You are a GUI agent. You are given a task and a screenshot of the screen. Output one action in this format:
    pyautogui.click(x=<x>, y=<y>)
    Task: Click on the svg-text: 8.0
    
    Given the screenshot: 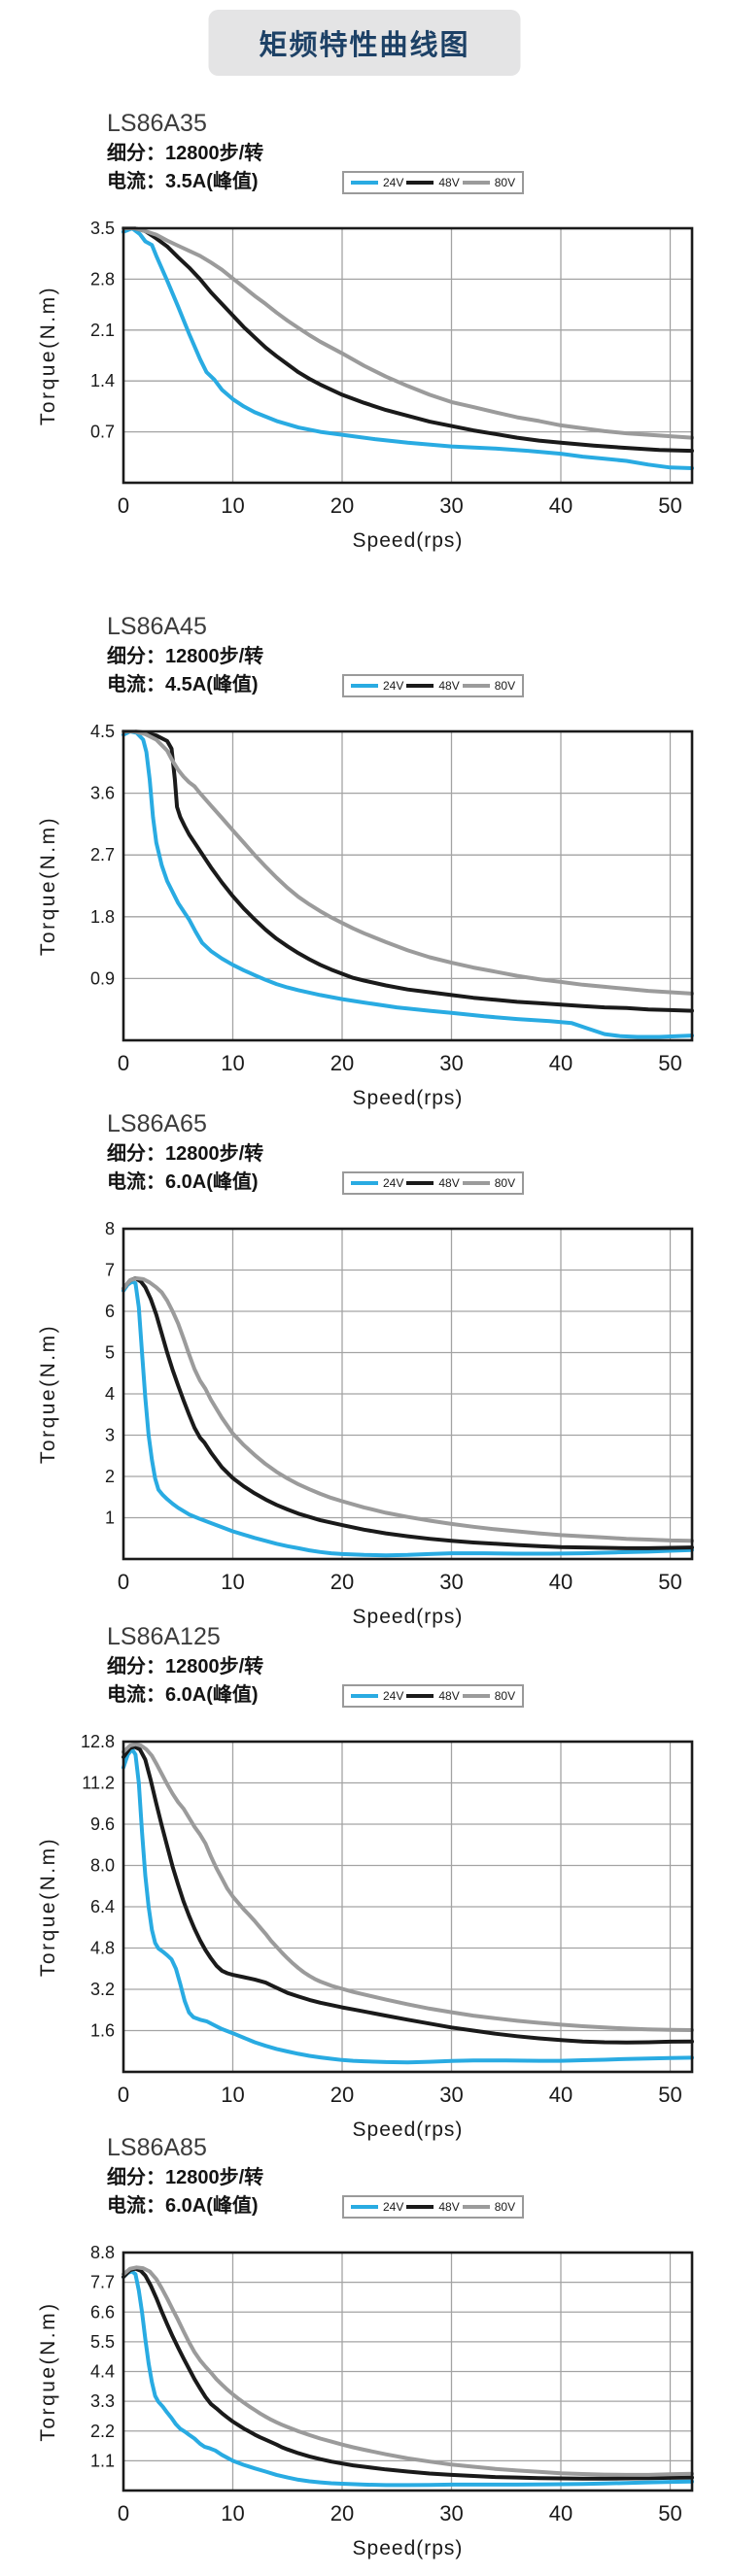 What is the action you would take?
    pyautogui.click(x=102, y=1866)
    